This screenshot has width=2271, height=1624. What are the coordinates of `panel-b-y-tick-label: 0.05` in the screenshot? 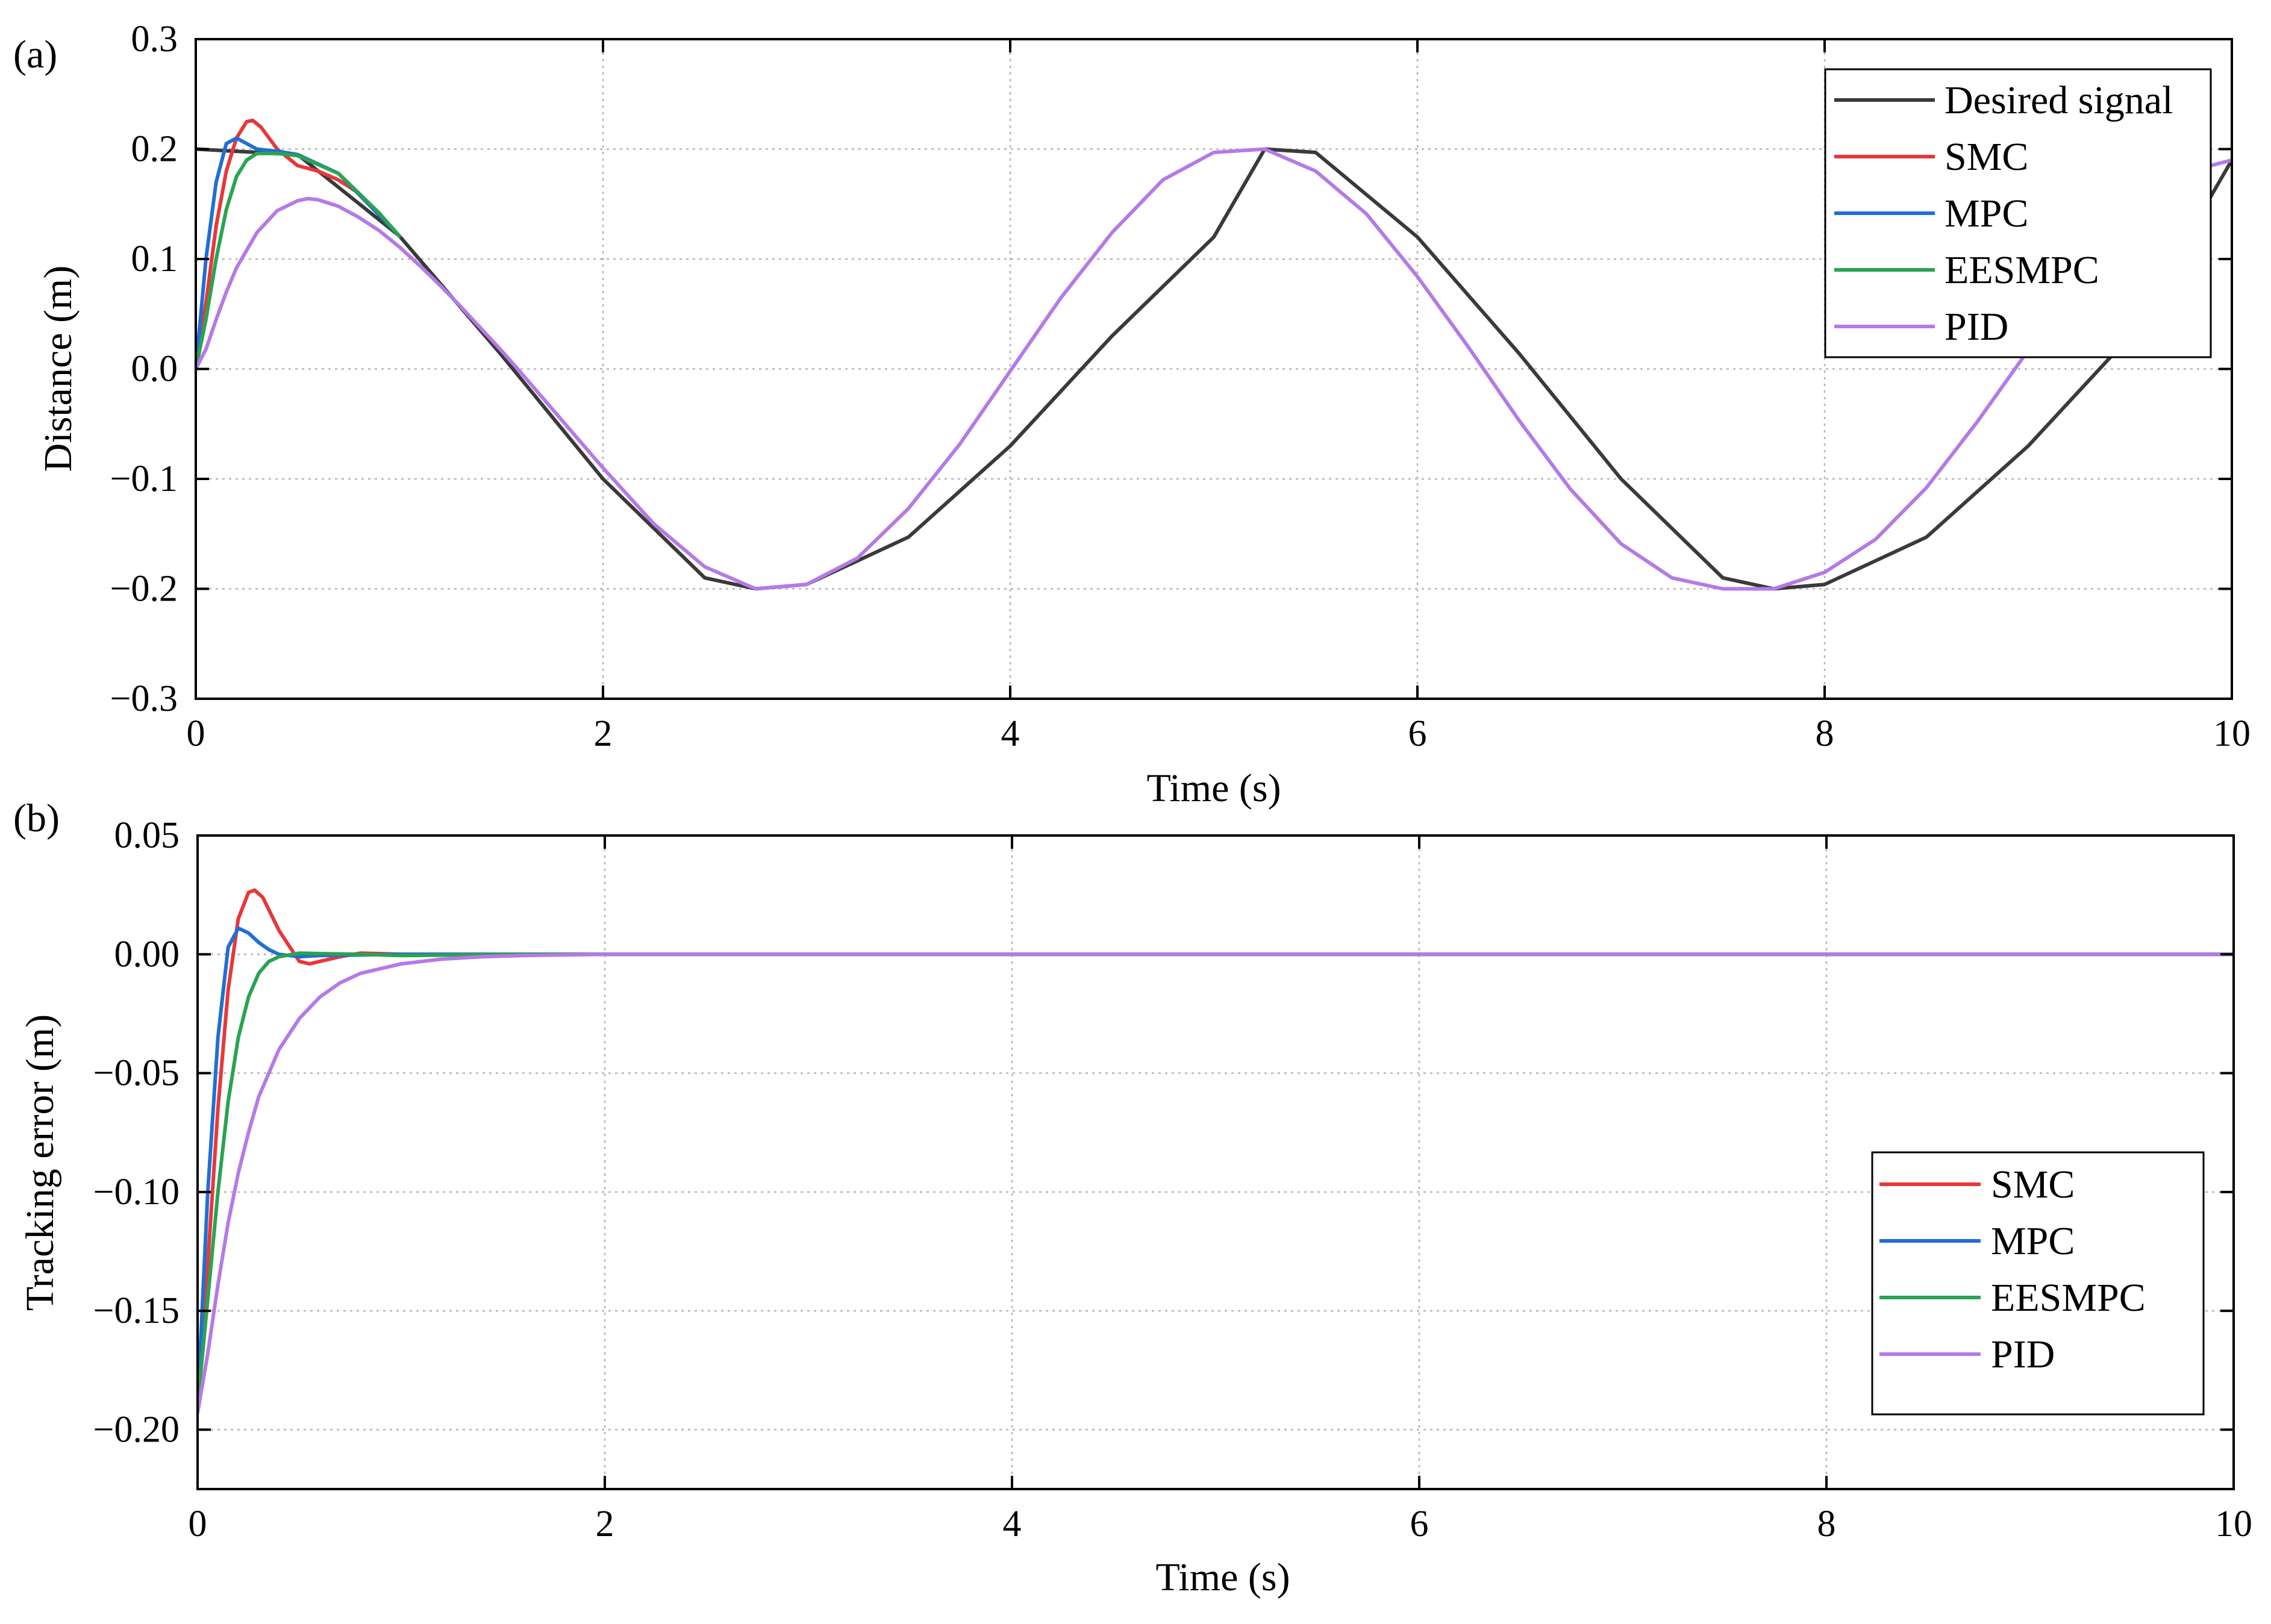 It's located at (147, 836).